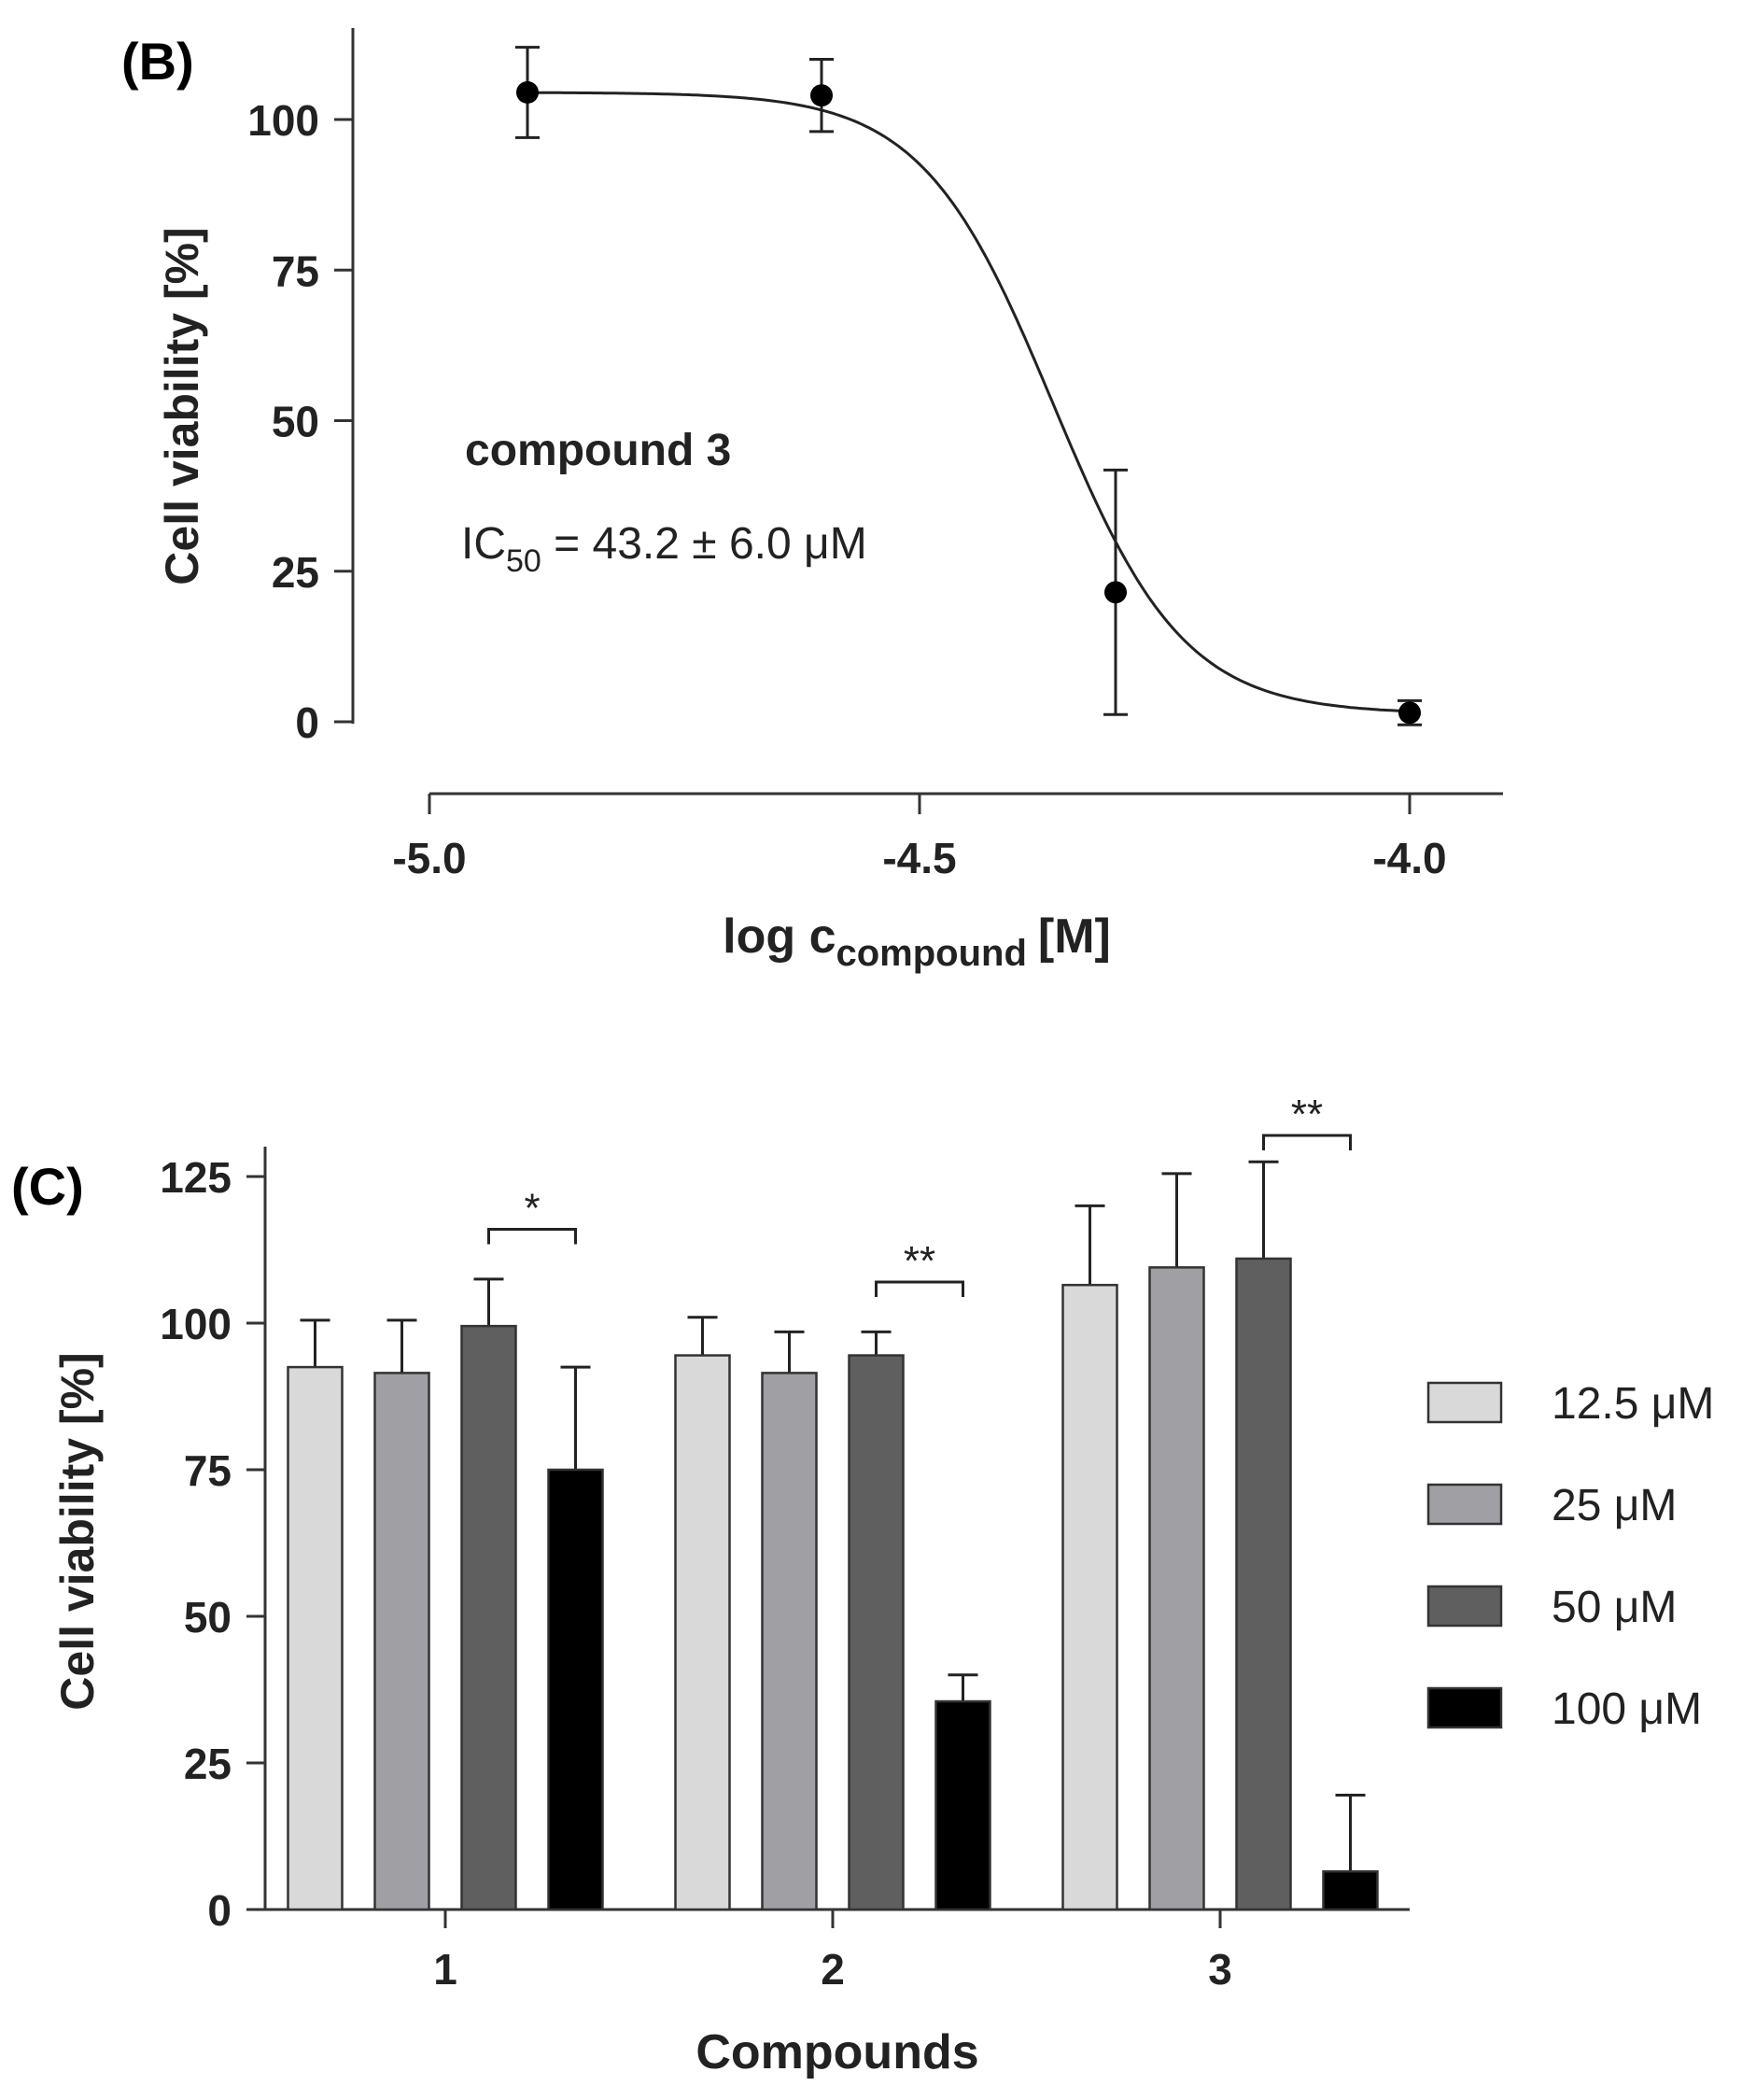  Describe the element at coordinates (704, 544) in the screenshot. I see `panel-b-ic50-value: = 43.2 ± 6.0 μM` at that location.